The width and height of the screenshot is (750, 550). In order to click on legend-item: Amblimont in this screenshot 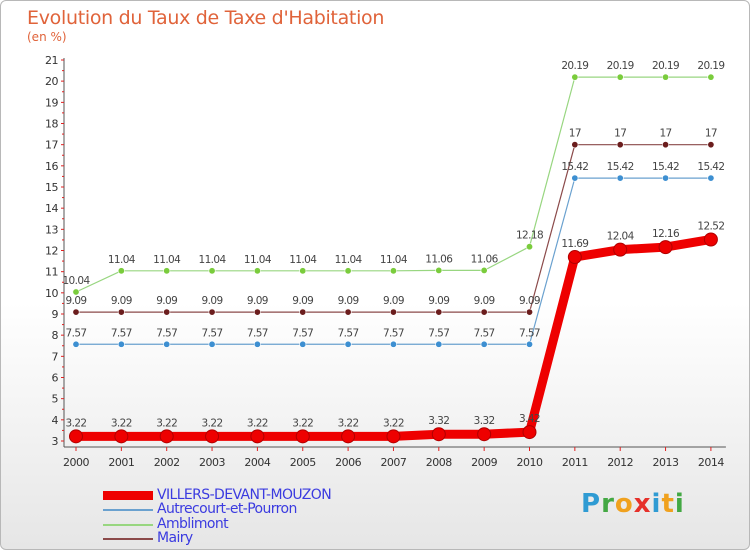, I will do `click(166, 524)`.